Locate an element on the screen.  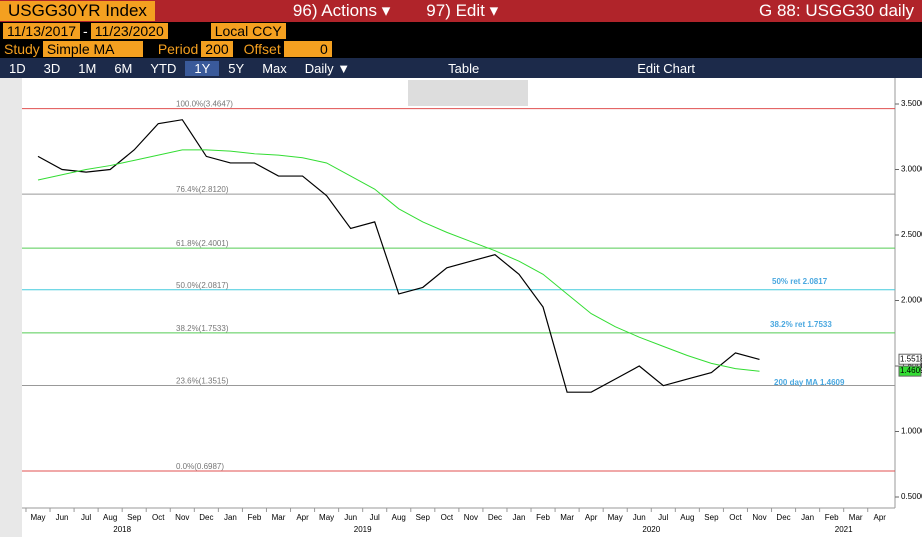
price-tag-label: 1.5518 is located at coordinates (911, 358).